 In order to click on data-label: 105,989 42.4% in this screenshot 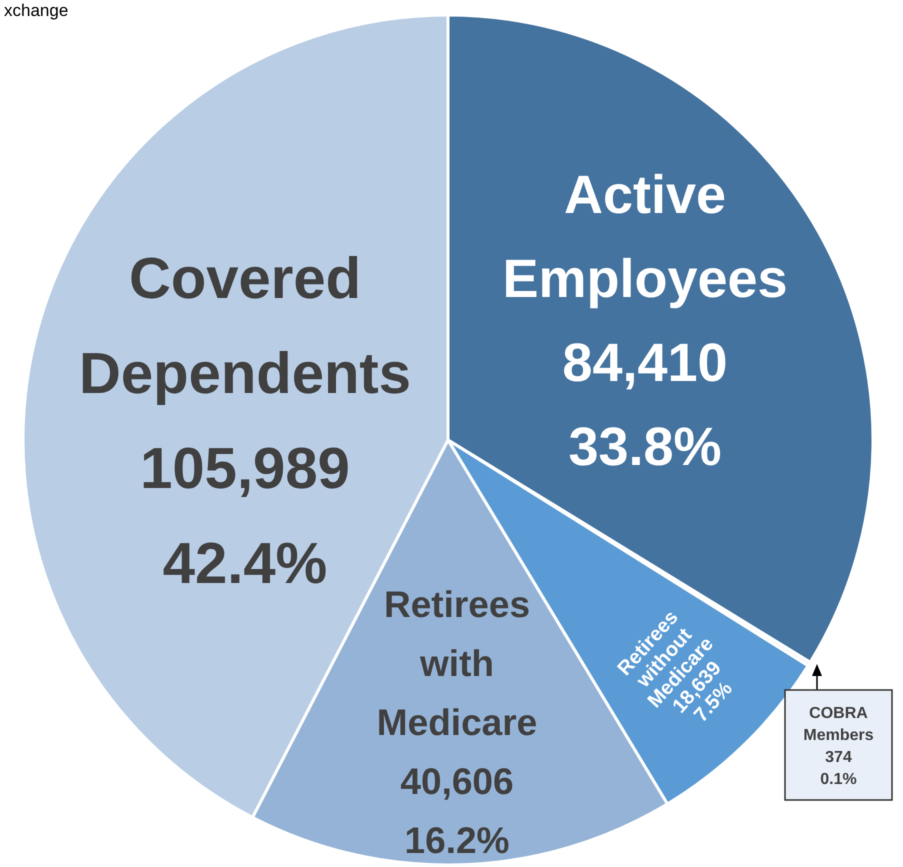, I will do `click(245, 516)`.